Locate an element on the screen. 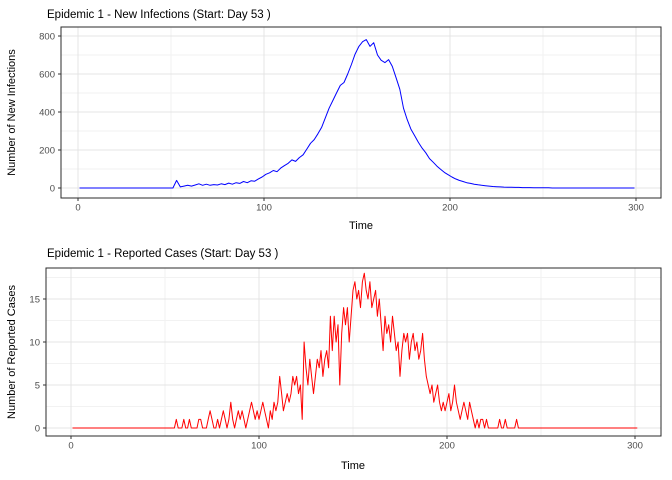  y-tick-label: 15 is located at coordinates (34, 299).